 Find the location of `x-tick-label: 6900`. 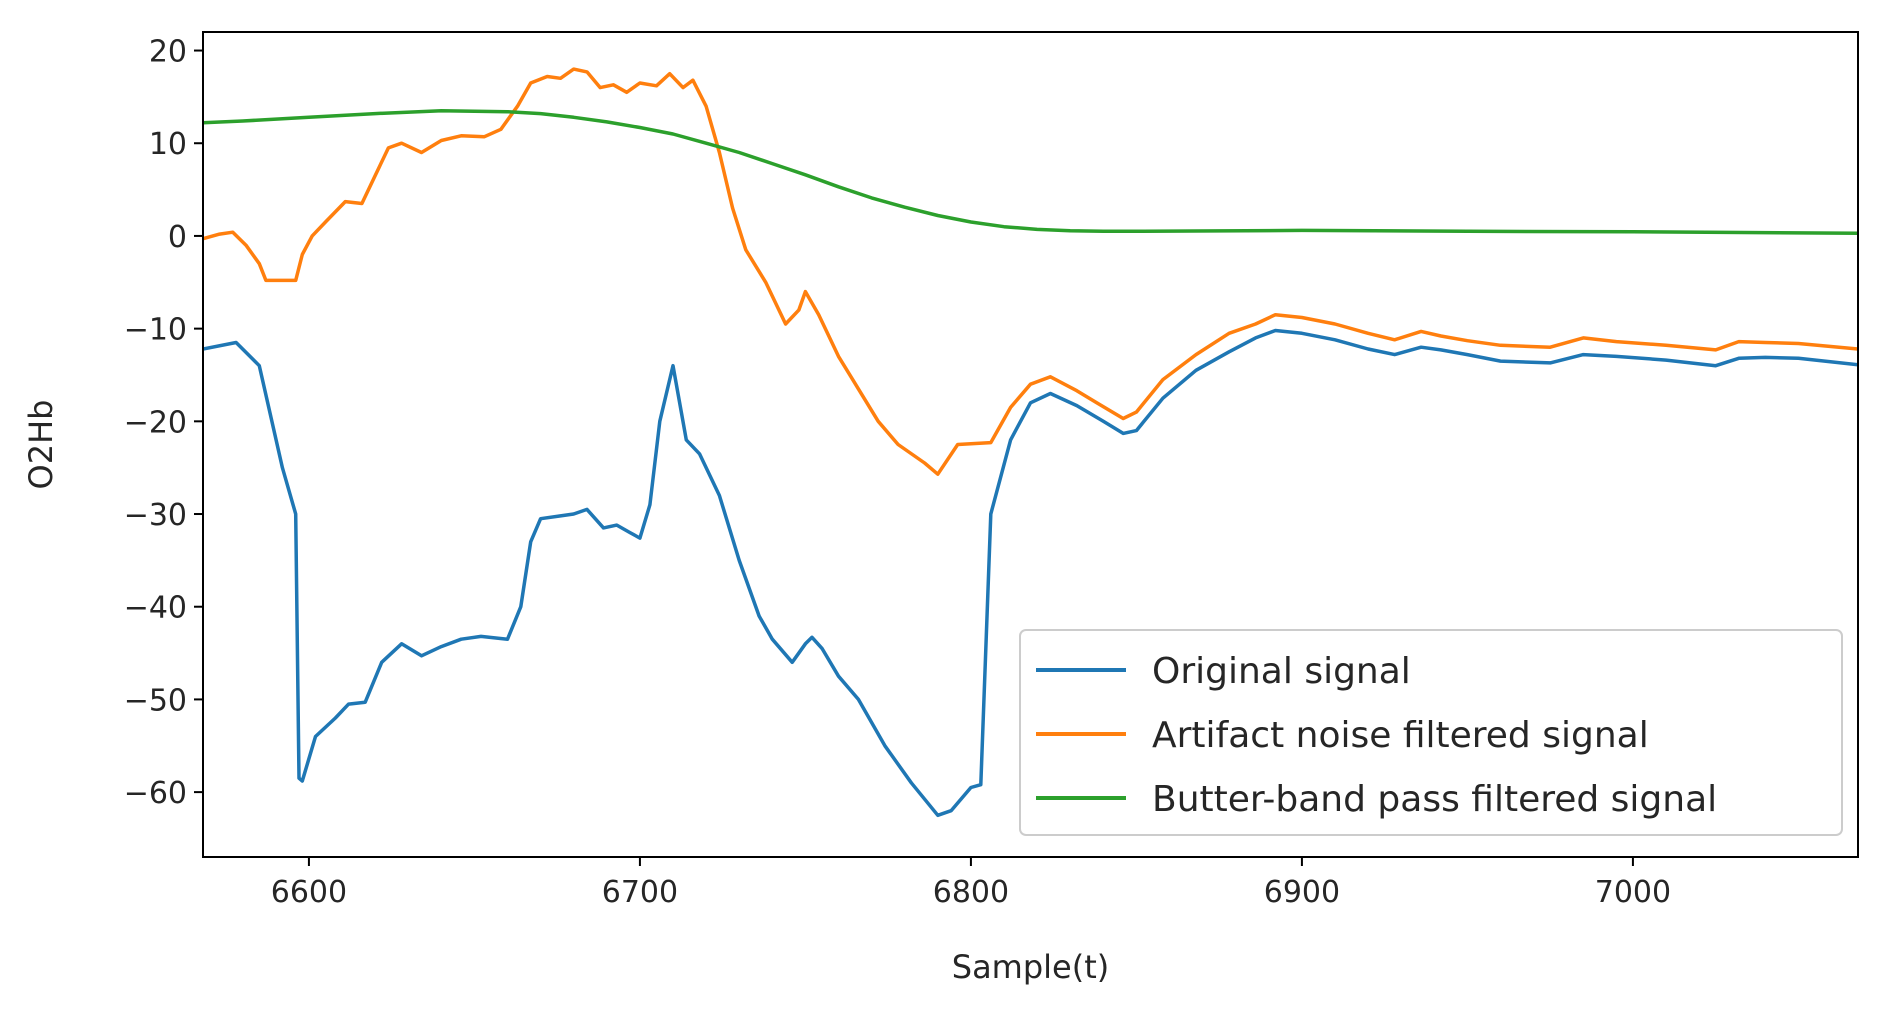

x-tick-label: 6900 is located at coordinates (1302, 892).